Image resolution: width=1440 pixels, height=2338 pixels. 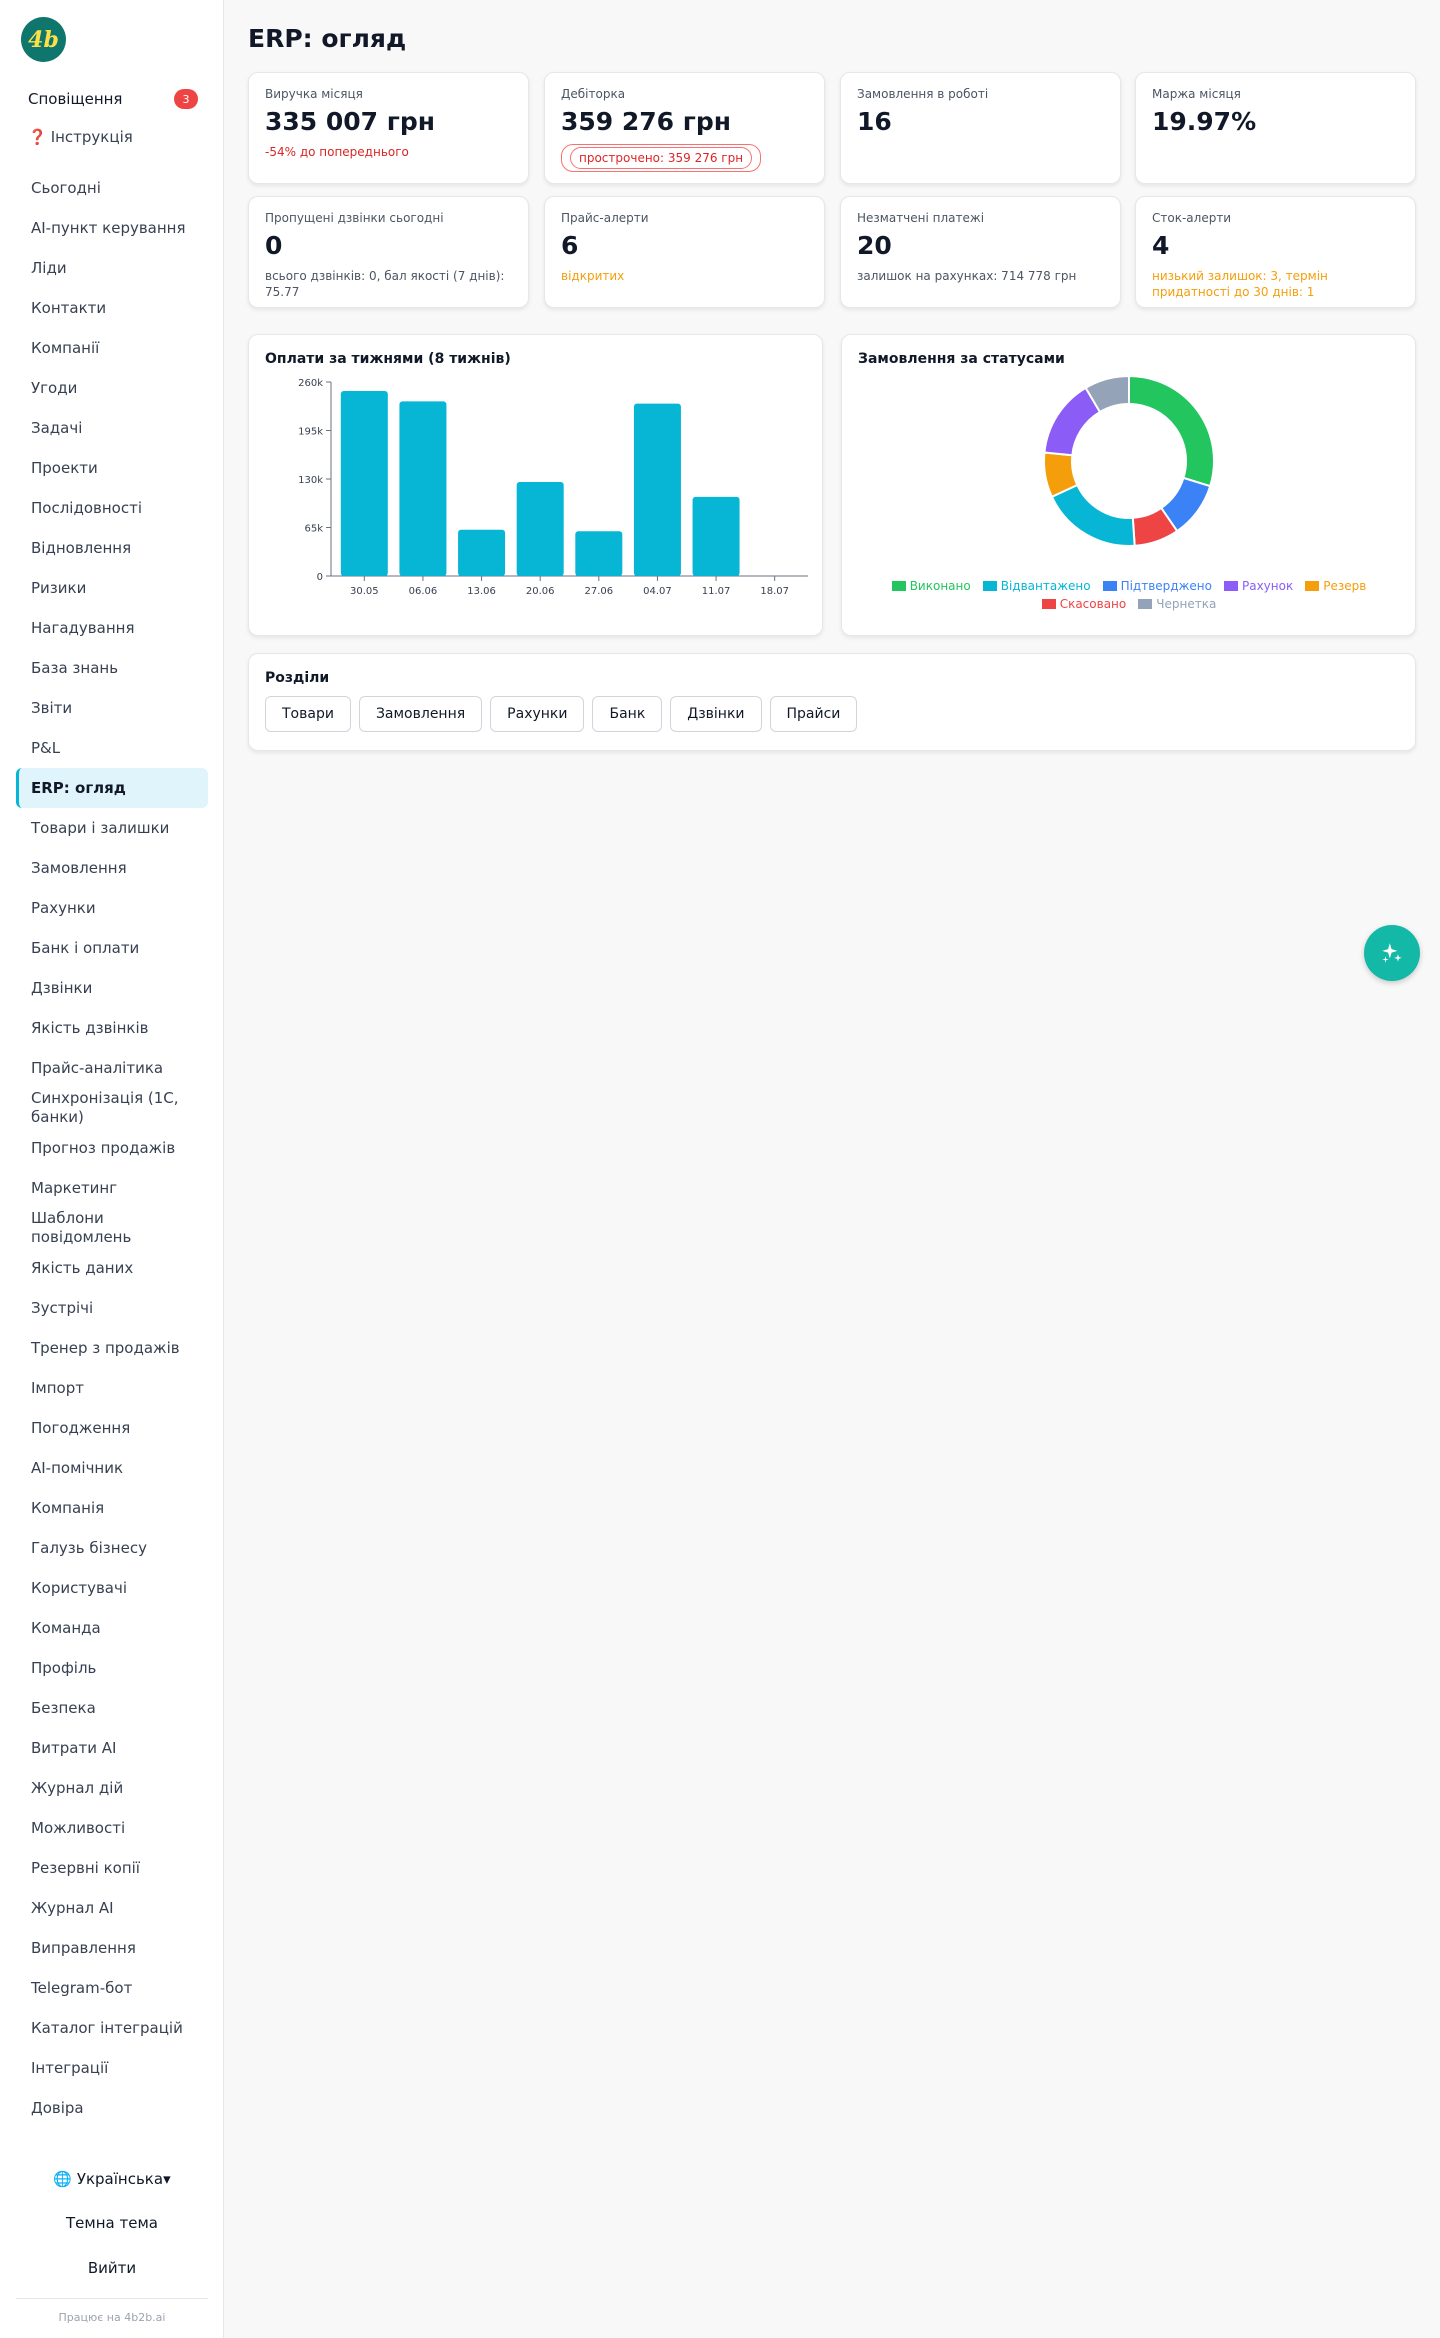 What do you see at coordinates (78, 1827) in the screenshot?
I see `sidebar-item-41: Можливості` at bounding box center [78, 1827].